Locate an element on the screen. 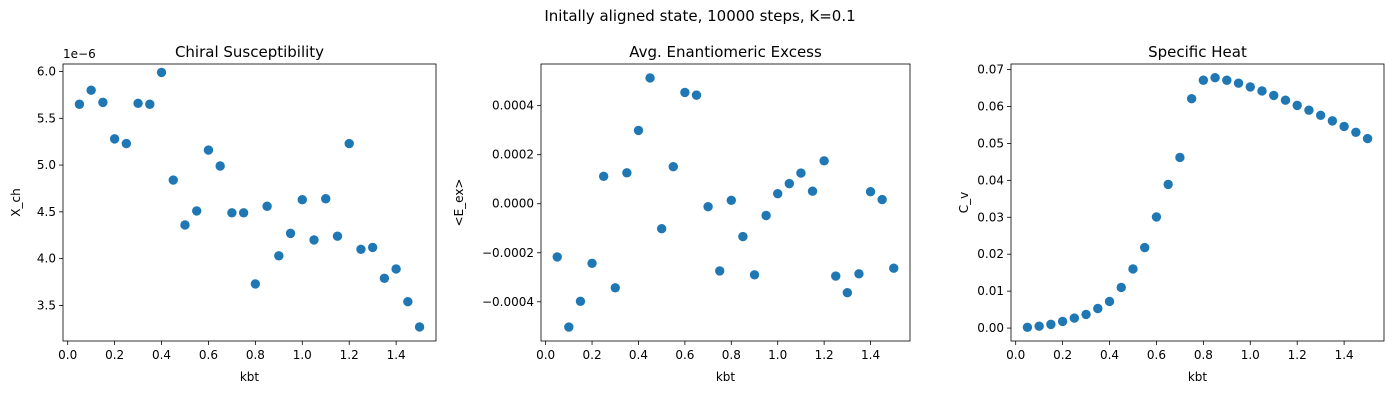 The image size is (1400, 400). y-tick-label: −0.0004 is located at coordinates (508, 302).